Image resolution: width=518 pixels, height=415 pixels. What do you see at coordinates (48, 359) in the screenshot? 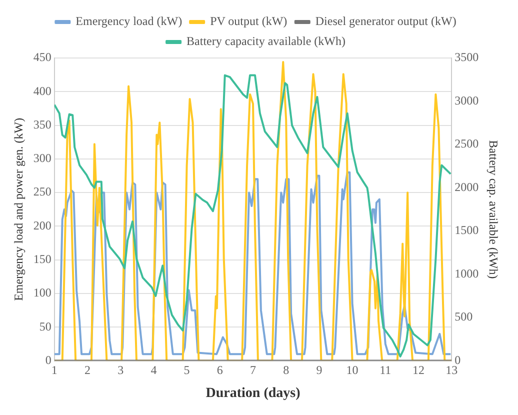
I see `y-tick-label: 0` at bounding box center [48, 359].